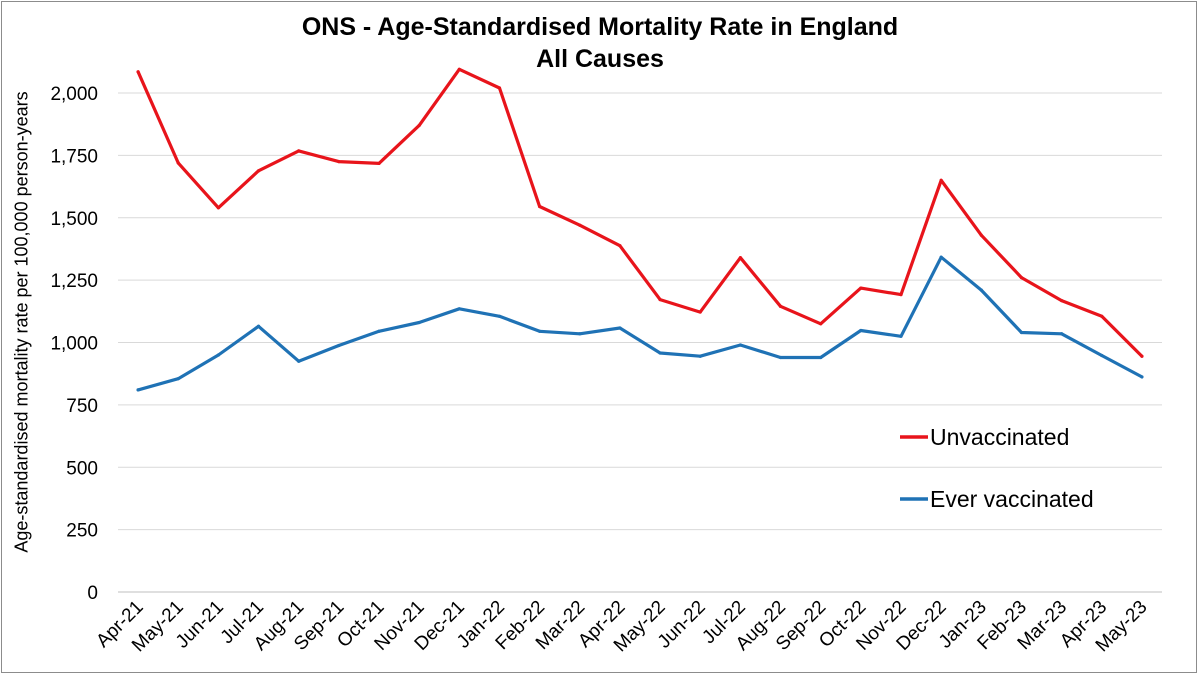 The height and width of the screenshot is (676, 1200). I want to click on y-tick-label: 1,000, so click(74, 344).